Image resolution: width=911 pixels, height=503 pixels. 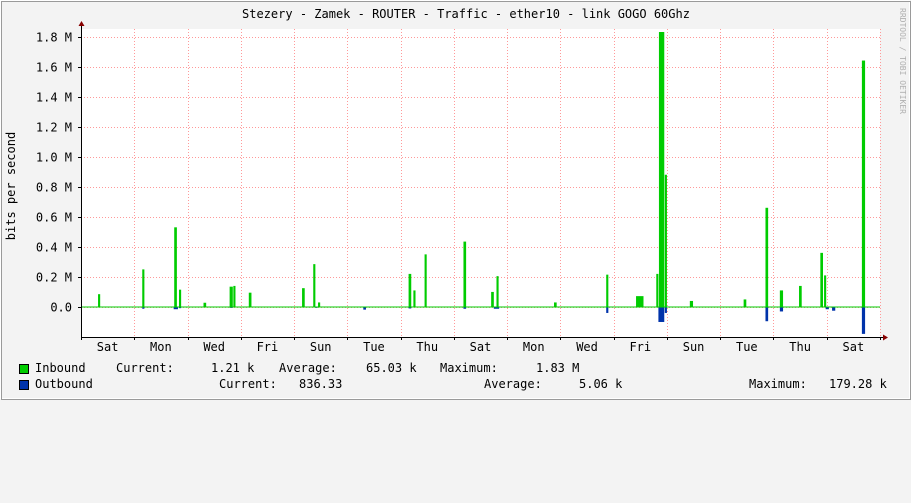 I want to click on y-tick-label: 1.2 M, so click(x=54, y=128).